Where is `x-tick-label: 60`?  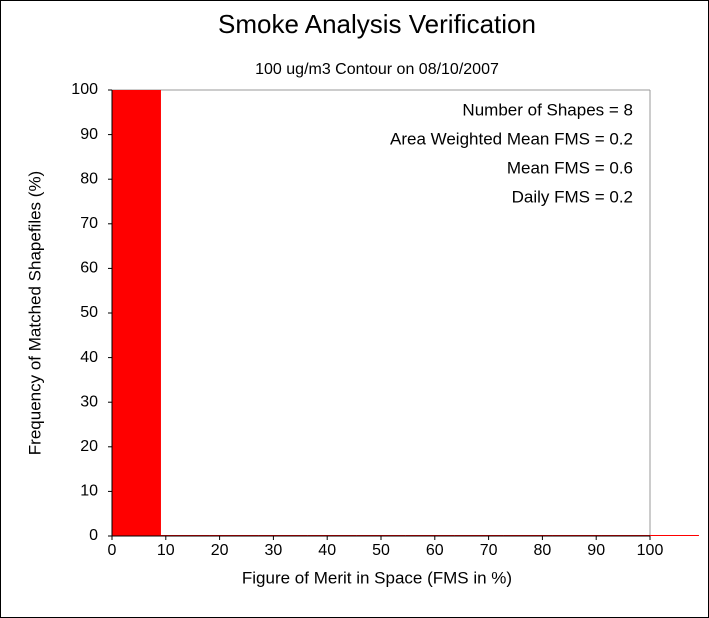
x-tick-label: 60 is located at coordinates (435, 550).